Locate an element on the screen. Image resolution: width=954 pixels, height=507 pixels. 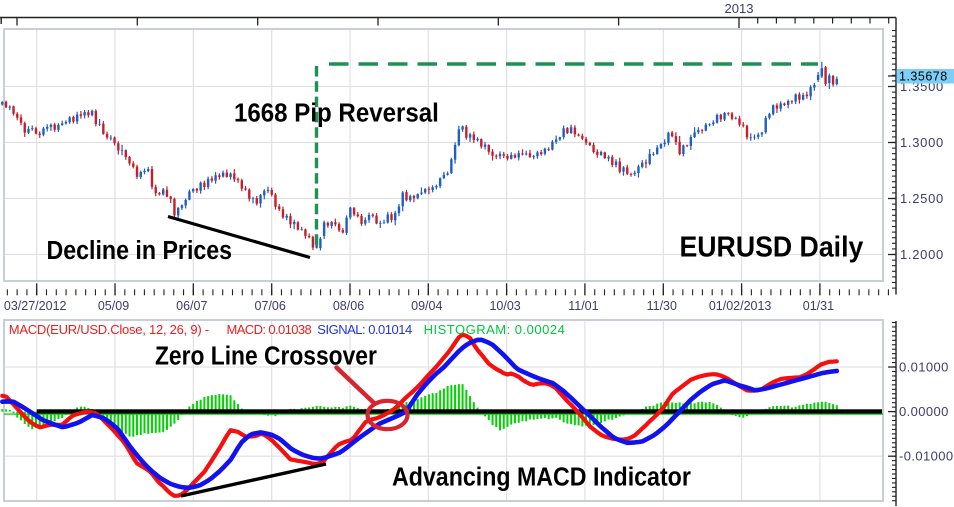
svg-text: 1.35678 is located at coordinates (923, 77).